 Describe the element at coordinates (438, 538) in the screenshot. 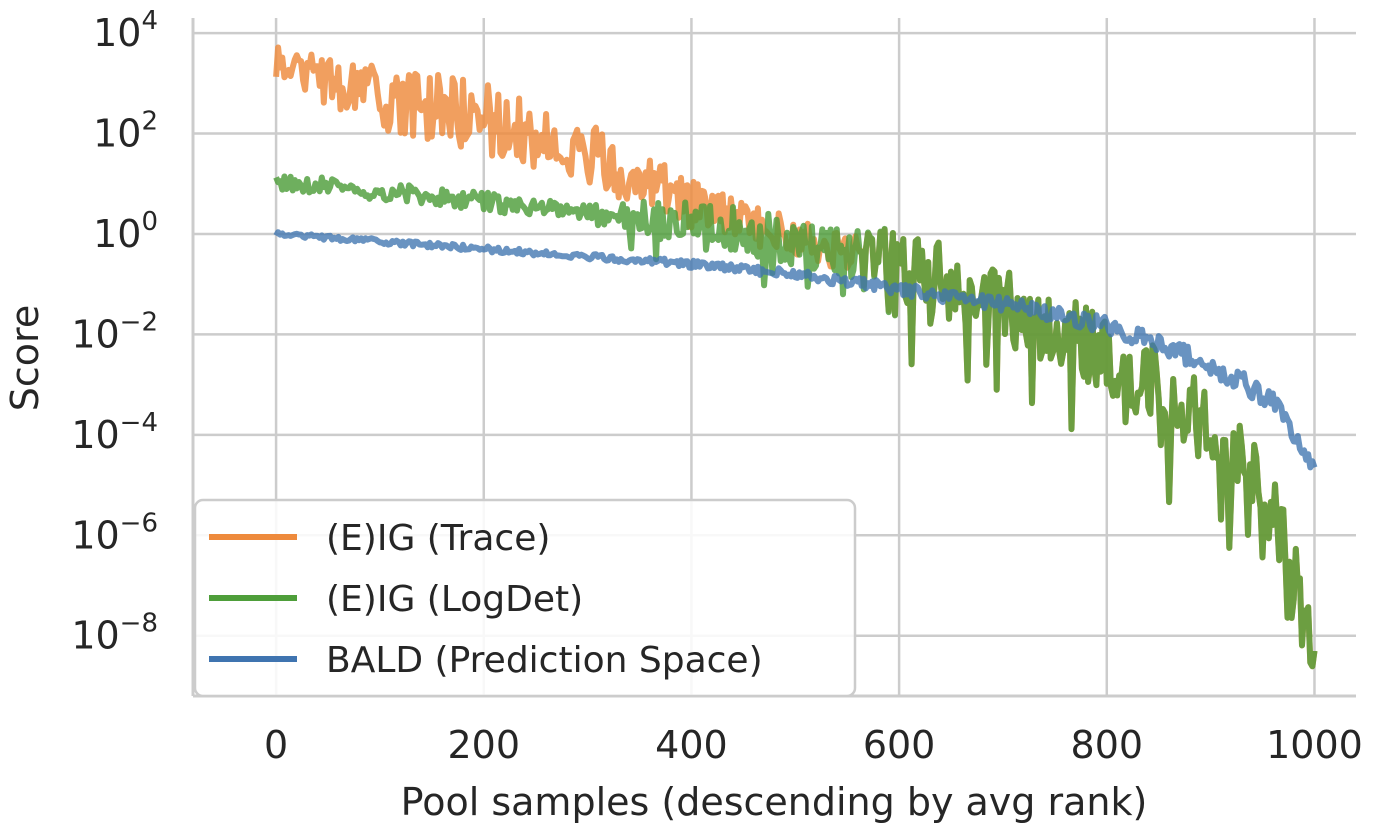

I see `legend-label: (E)IG (Trace)` at that location.